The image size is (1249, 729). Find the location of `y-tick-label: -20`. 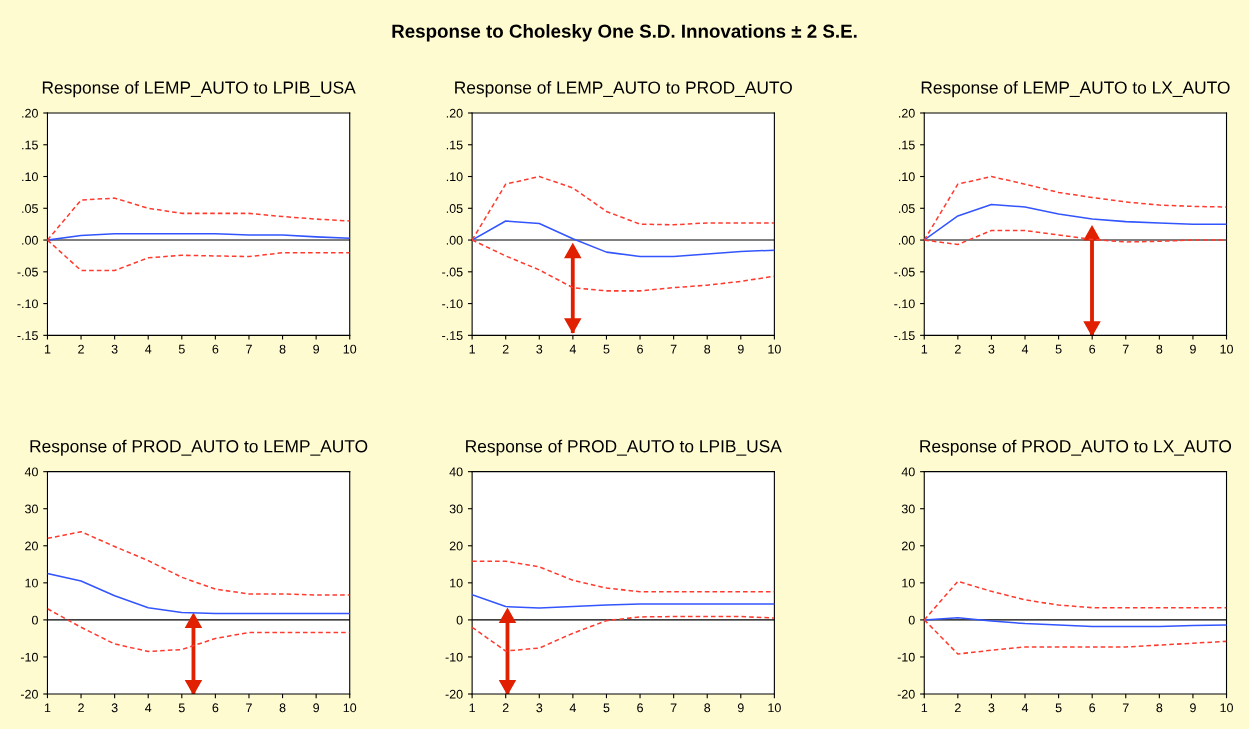

y-tick-label: -20 is located at coordinates (906, 694).